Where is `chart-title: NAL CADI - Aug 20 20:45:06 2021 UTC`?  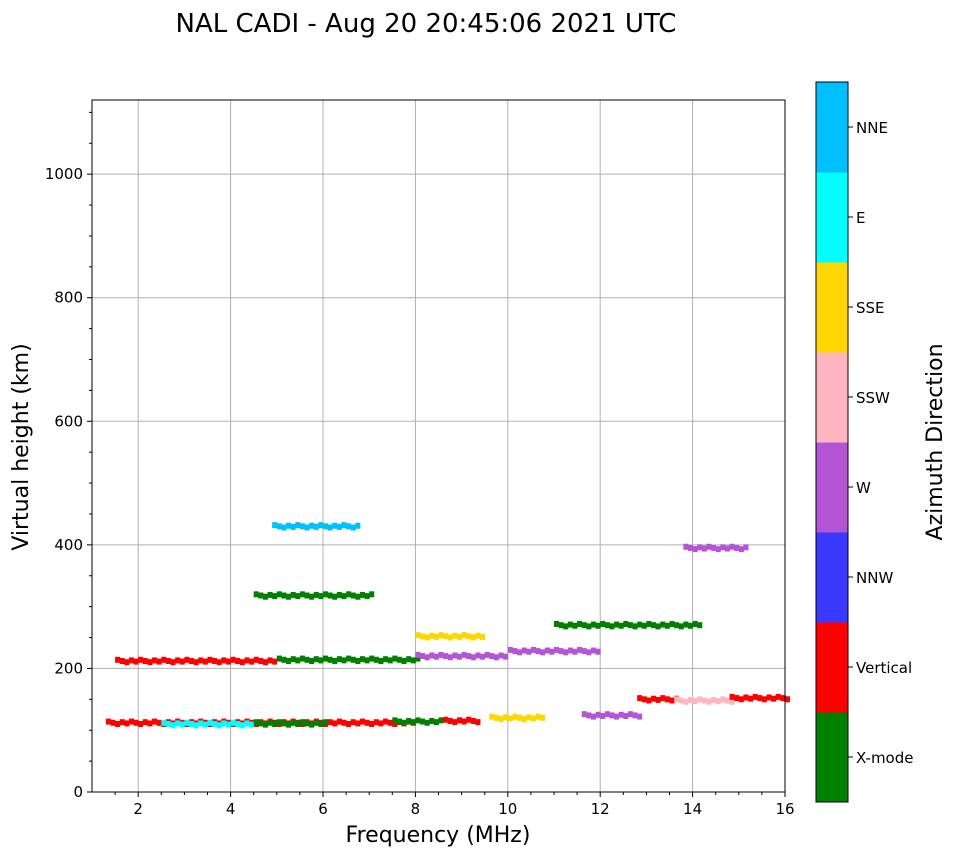 chart-title: NAL CADI - Aug 20 20:45:06 2021 UTC is located at coordinates (426, 24).